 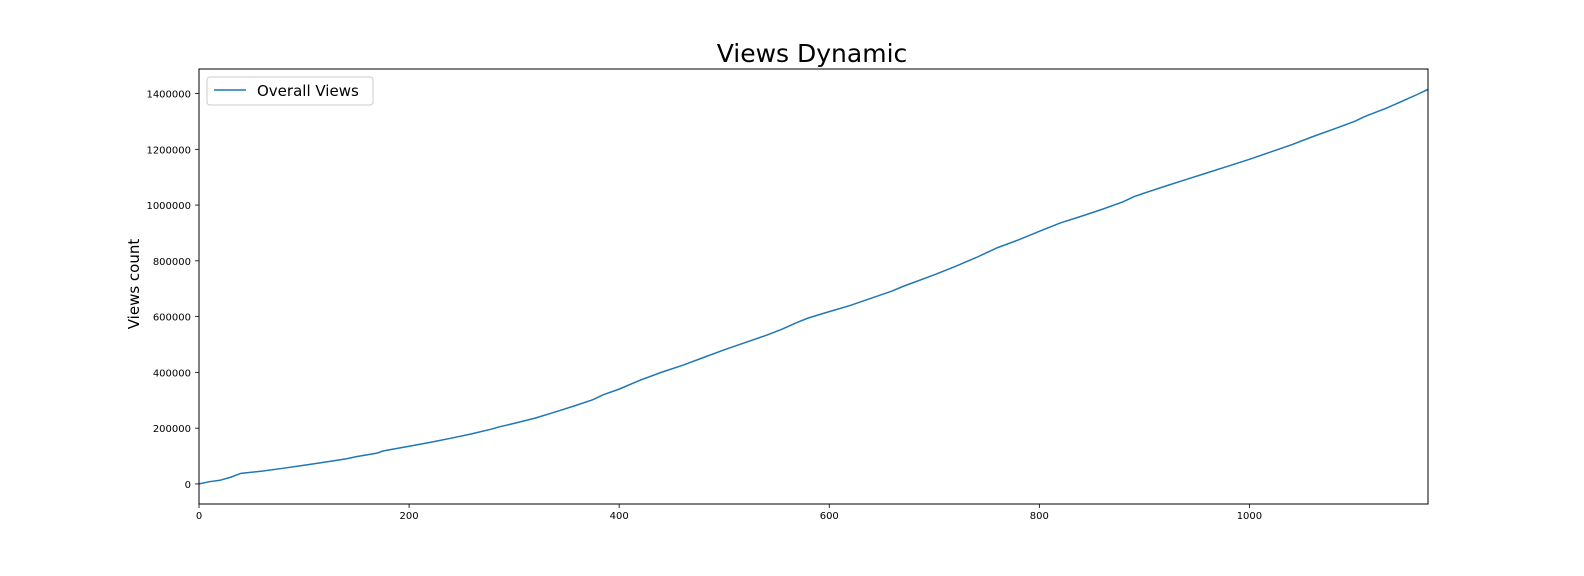 I want to click on y-axis-label: Views count, so click(x=134, y=284).